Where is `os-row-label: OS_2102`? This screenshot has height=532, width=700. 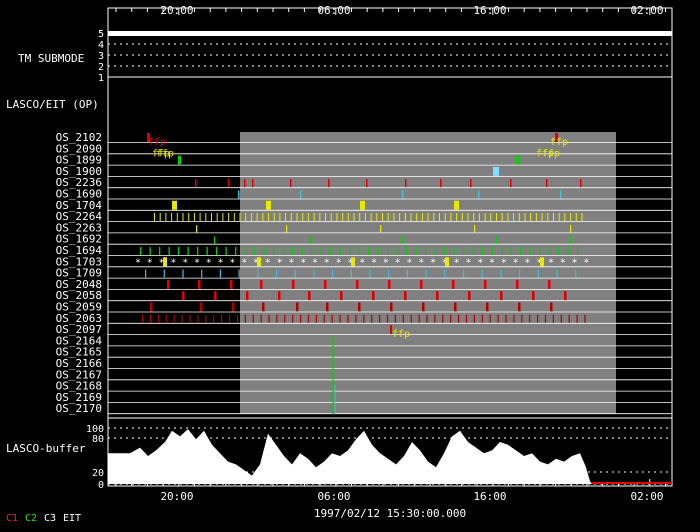 os-row-label: OS_2102 is located at coordinates (79, 137).